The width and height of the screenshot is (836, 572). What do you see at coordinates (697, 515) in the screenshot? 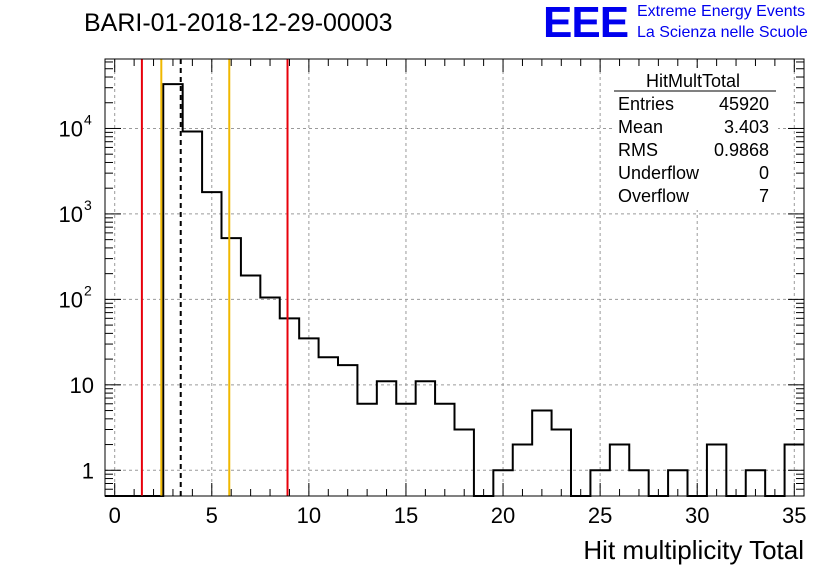
I see `x-tick-label: 30` at bounding box center [697, 515].